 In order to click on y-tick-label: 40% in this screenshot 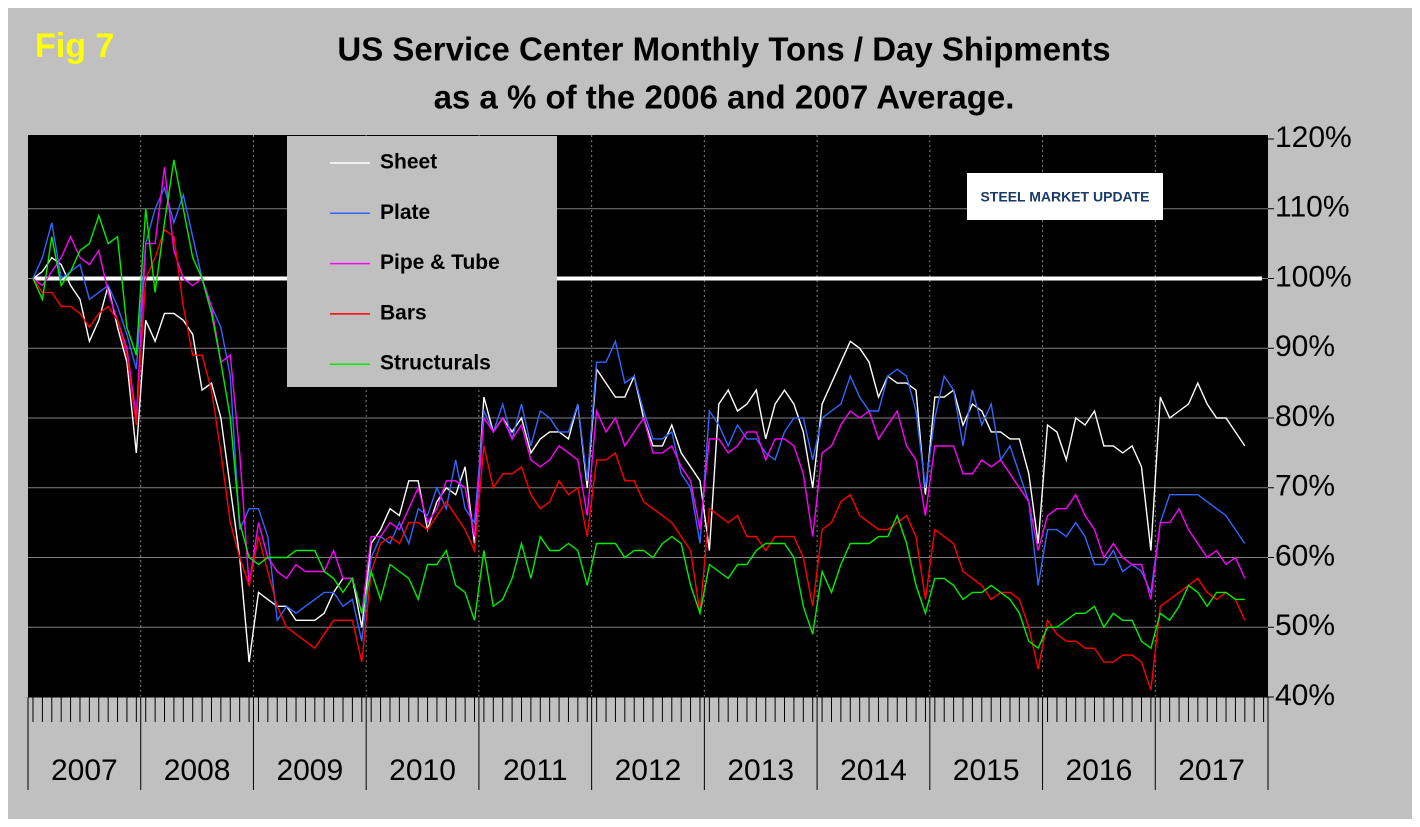, I will do `click(1305, 695)`.